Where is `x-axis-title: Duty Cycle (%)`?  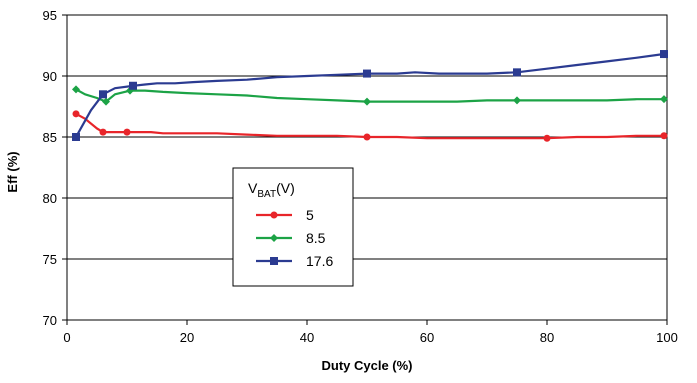
x-axis-title: Duty Cycle (%) is located at coordinates (366, 365).